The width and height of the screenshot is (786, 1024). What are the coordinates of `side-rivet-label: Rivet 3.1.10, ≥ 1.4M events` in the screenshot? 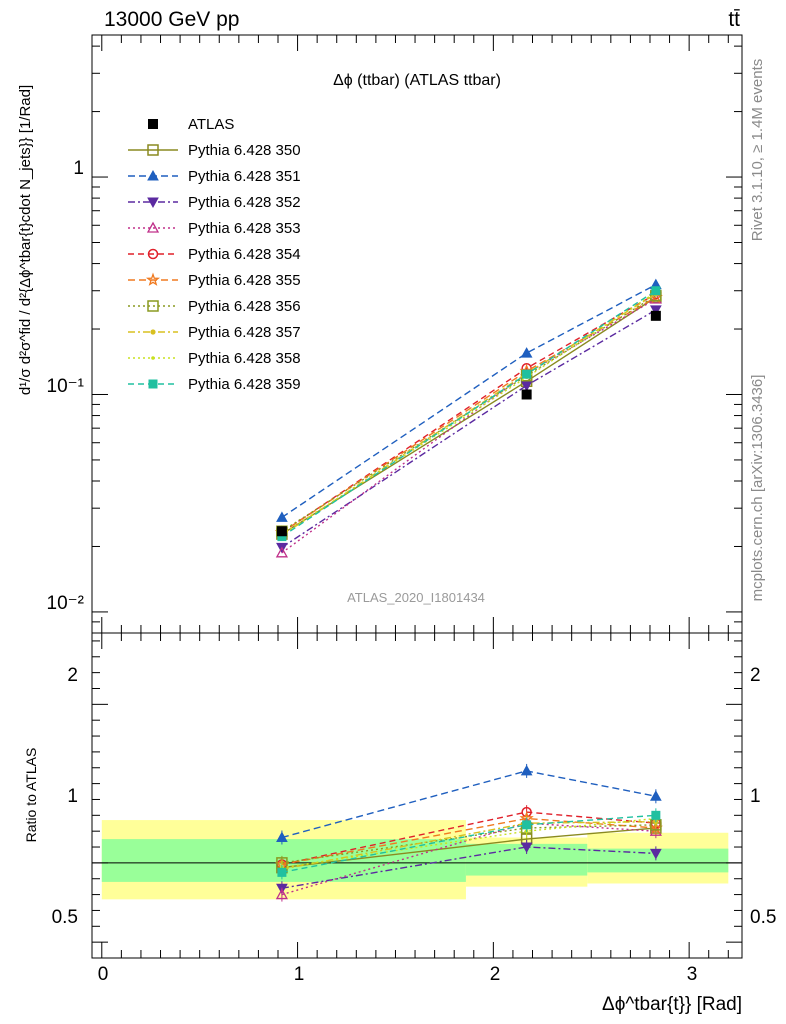 It's located at (757, 150).